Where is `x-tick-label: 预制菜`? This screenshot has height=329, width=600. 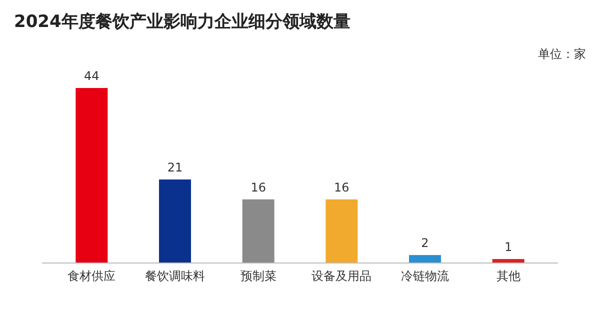 x-tick-label: 预制菜 is located at coordinates (258, 276).